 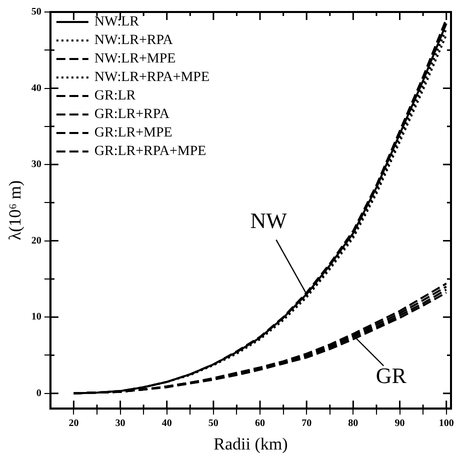 I want to click on x-tick-label: 70, so click(x=307, y=424).